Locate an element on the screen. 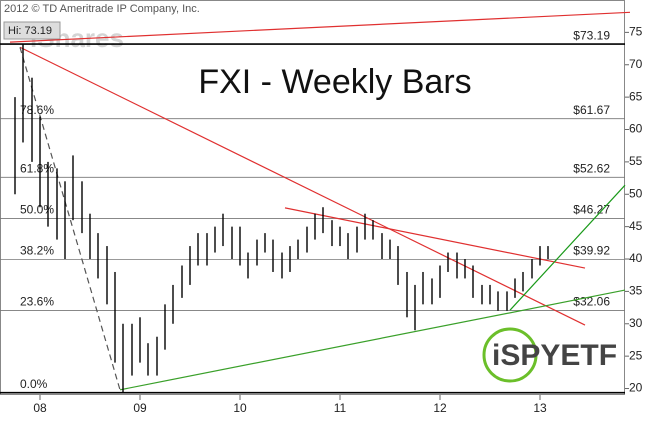  hi-label: Hi: 73.19 is located at coordinates (30, 31).